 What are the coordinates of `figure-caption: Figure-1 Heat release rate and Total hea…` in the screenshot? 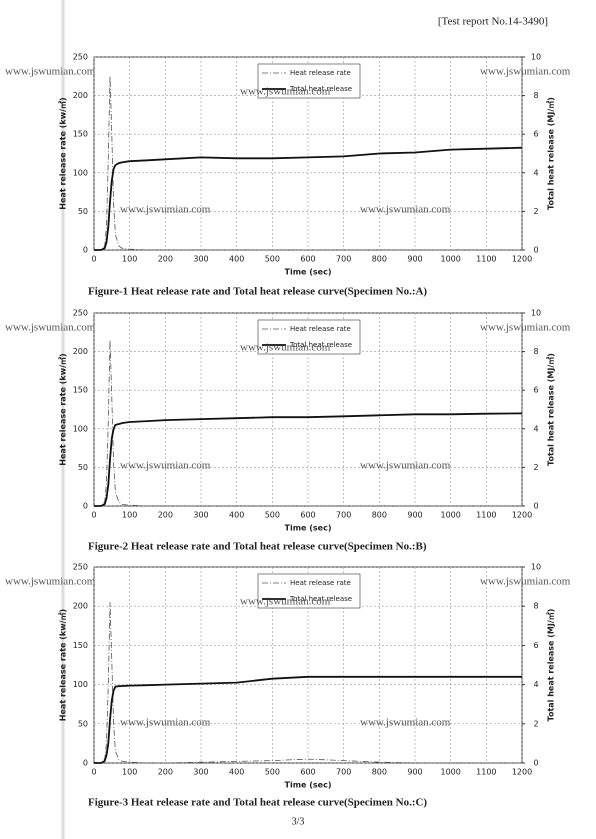 It's located at (257, 292).